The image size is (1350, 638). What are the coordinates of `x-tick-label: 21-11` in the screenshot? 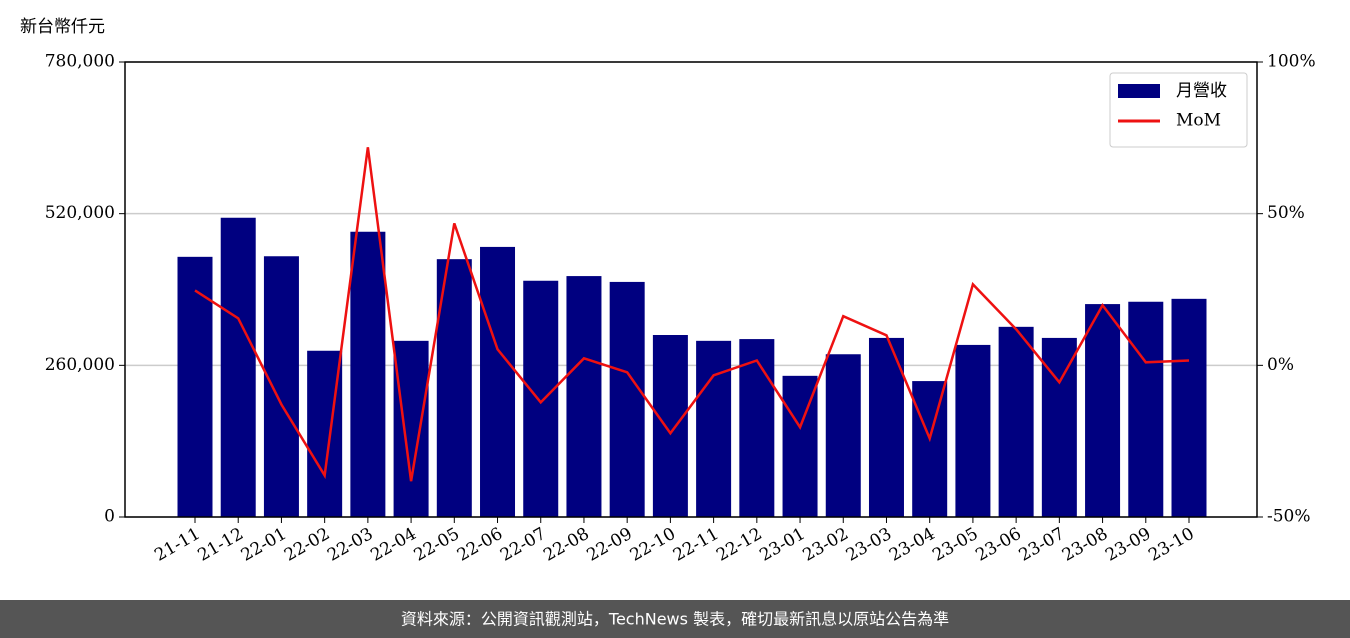 It's located at (177, 545).